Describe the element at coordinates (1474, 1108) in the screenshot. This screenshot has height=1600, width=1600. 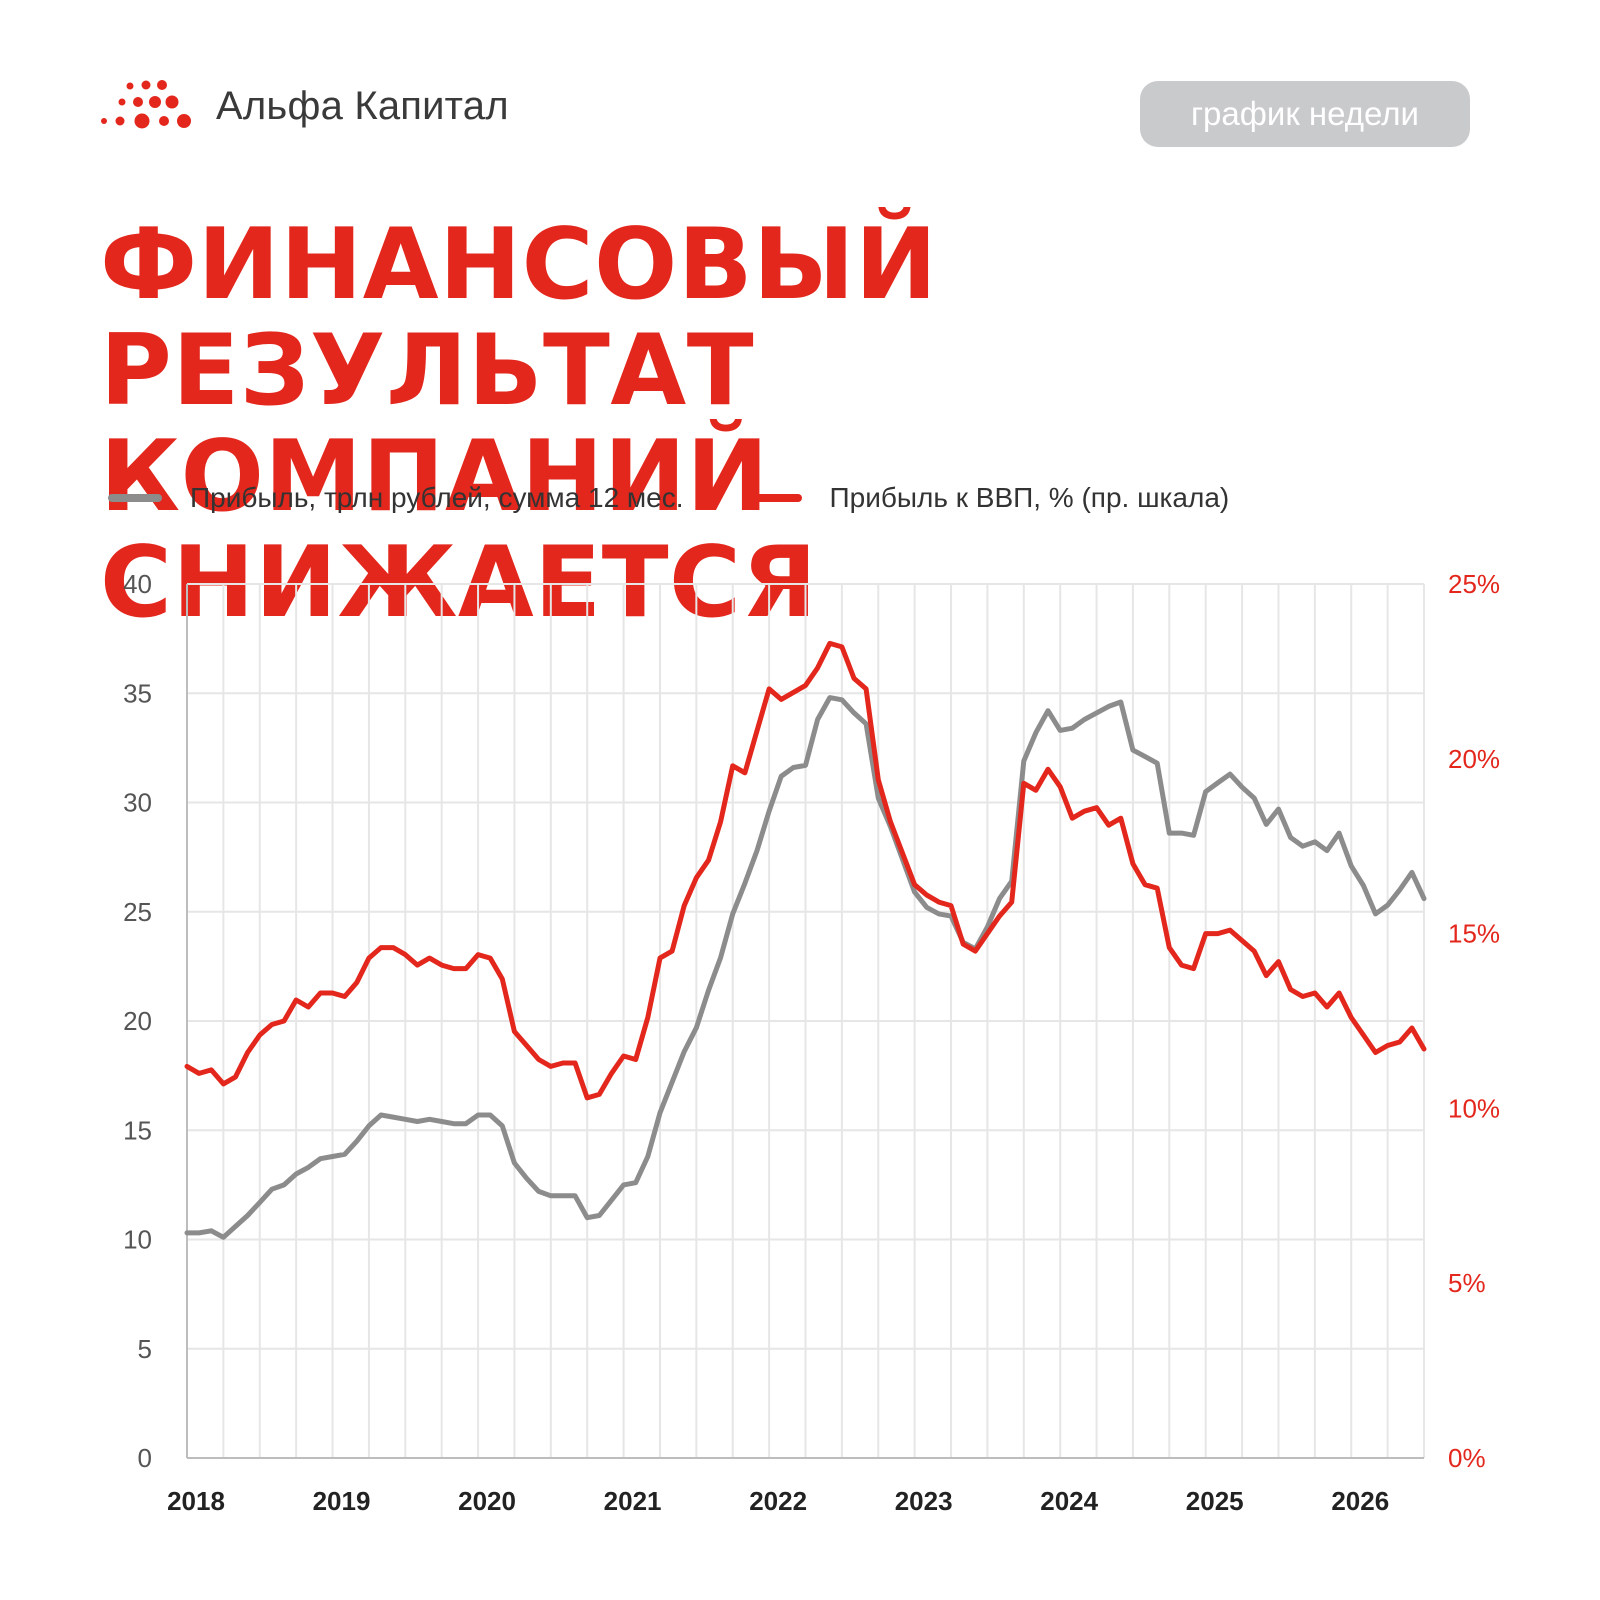
I see `y-right-tick-label: 10%` at that location.